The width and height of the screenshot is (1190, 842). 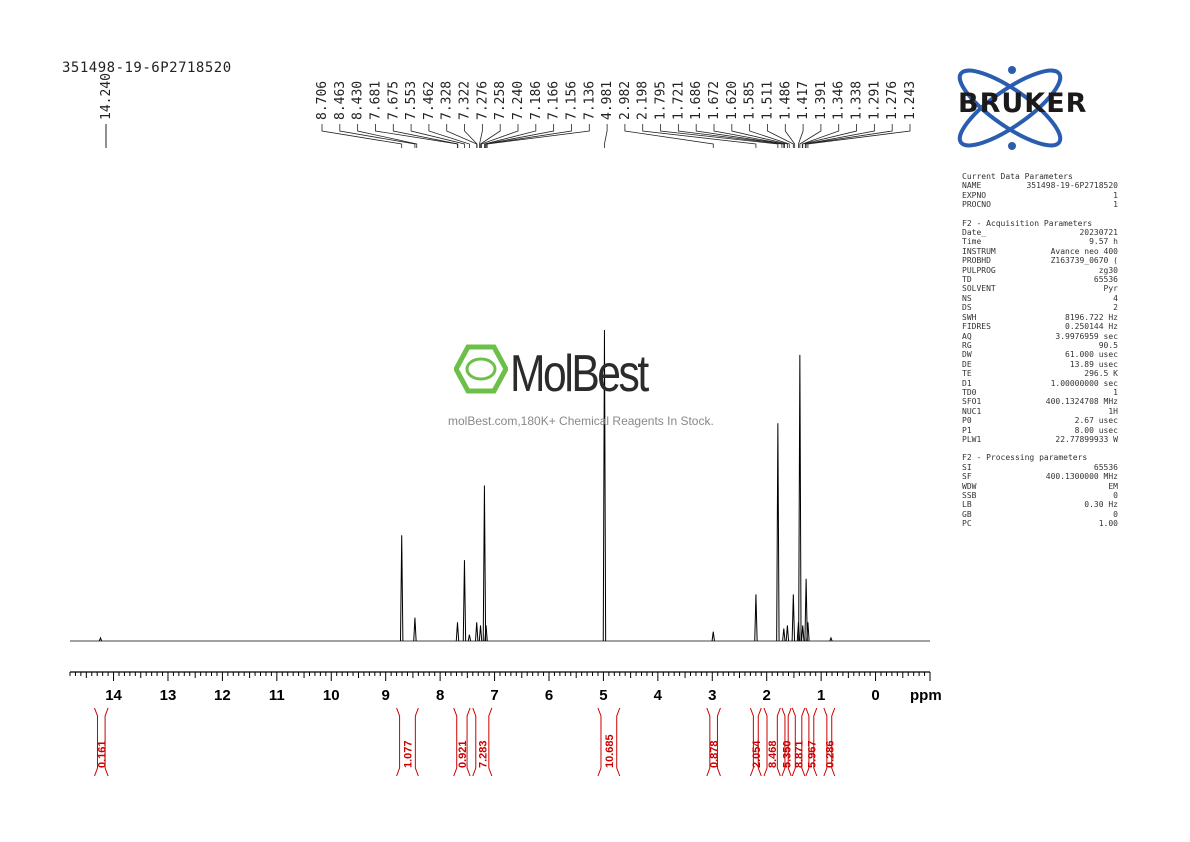 What do you see at coordinates (571, 100) in the screenshot?
I see `peak-label: 7.156` at bounding box center [571, 100].